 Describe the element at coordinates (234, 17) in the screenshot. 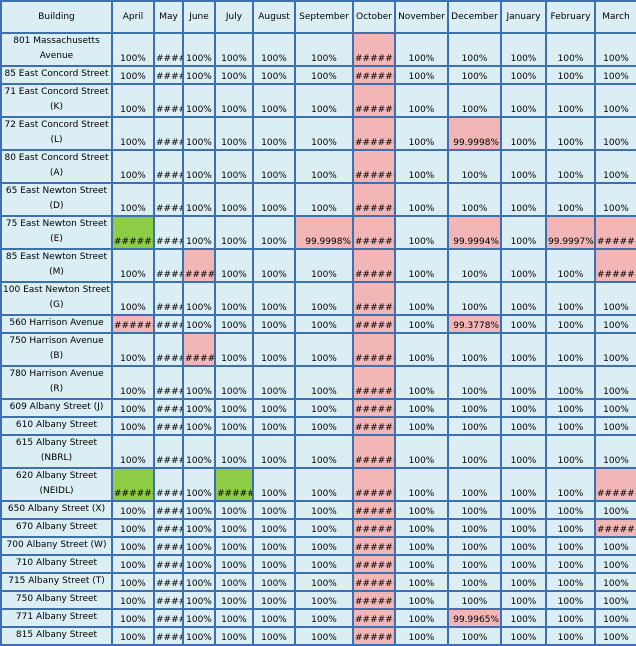

I see `header-july: July` at that location.